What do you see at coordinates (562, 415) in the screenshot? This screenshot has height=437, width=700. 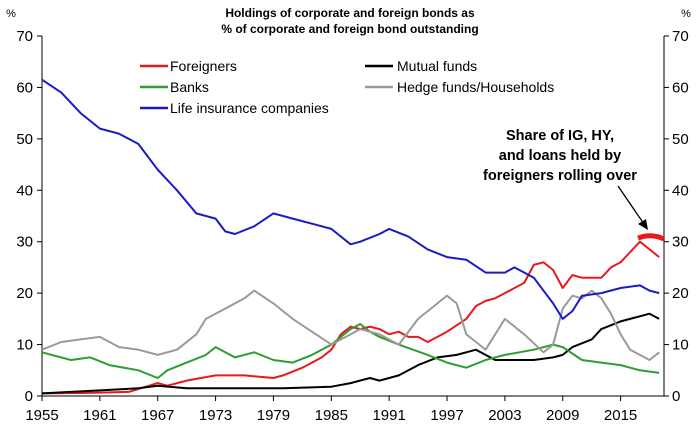 I see `x-tick-label: 2009` at bounding box center [562, 415].